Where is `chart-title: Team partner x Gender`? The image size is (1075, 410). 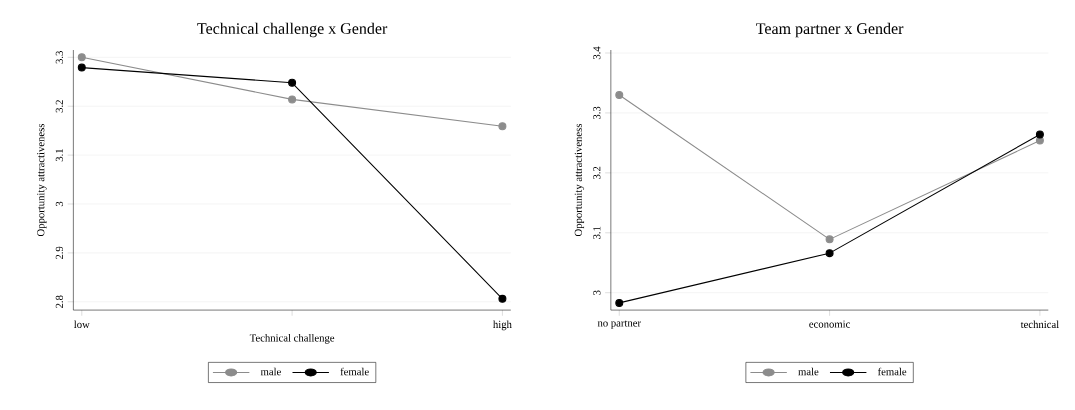 chart-title: Team partner x Gender is located at coordinates (830, 30).